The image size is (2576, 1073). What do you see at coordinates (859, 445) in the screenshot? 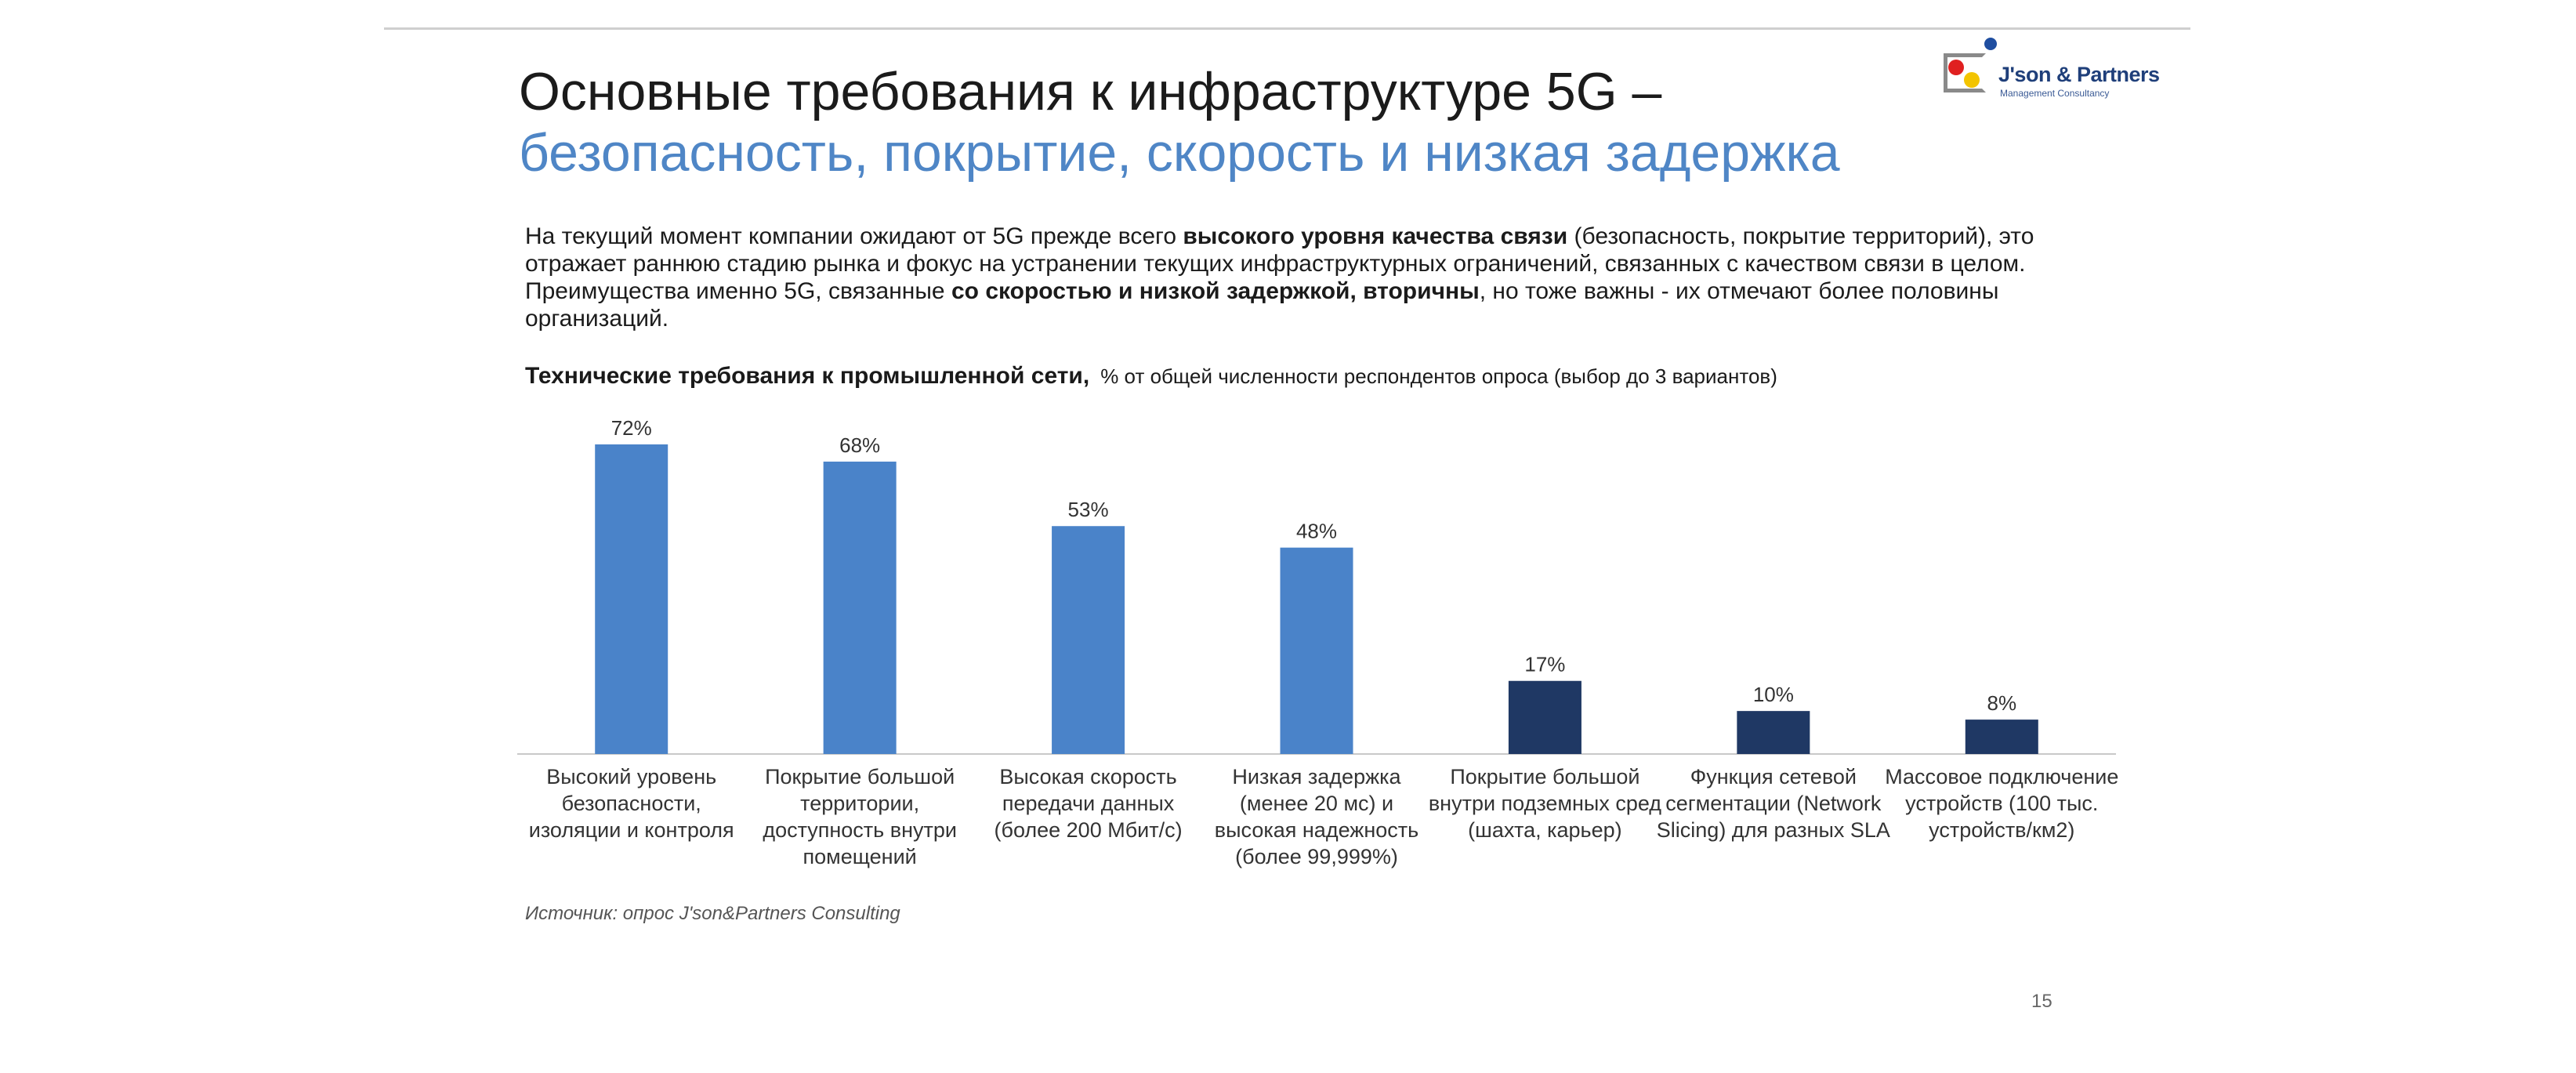
I see `value-label-2: 68%` at bounding box center [859, 445].